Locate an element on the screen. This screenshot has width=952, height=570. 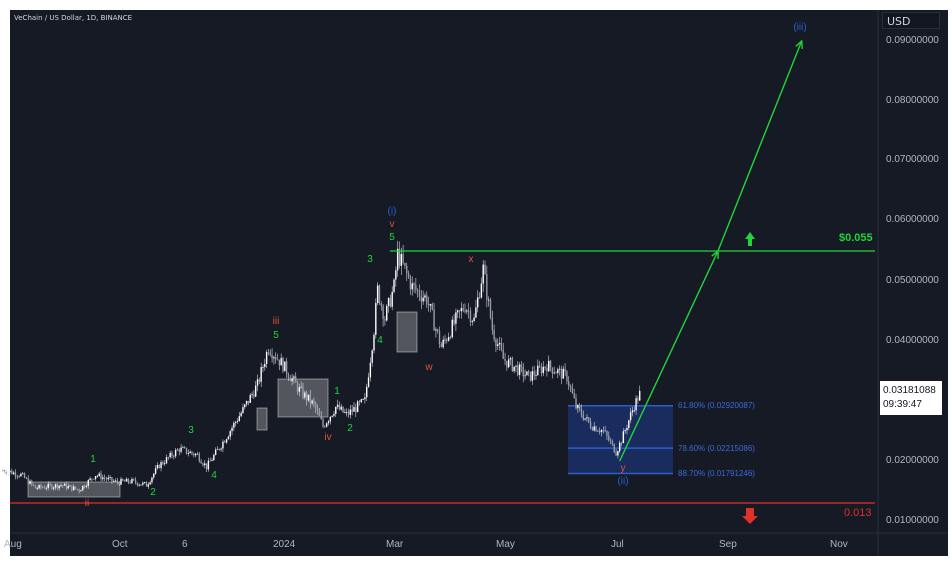
currency-label: USD is located at coordinates (911, 20).